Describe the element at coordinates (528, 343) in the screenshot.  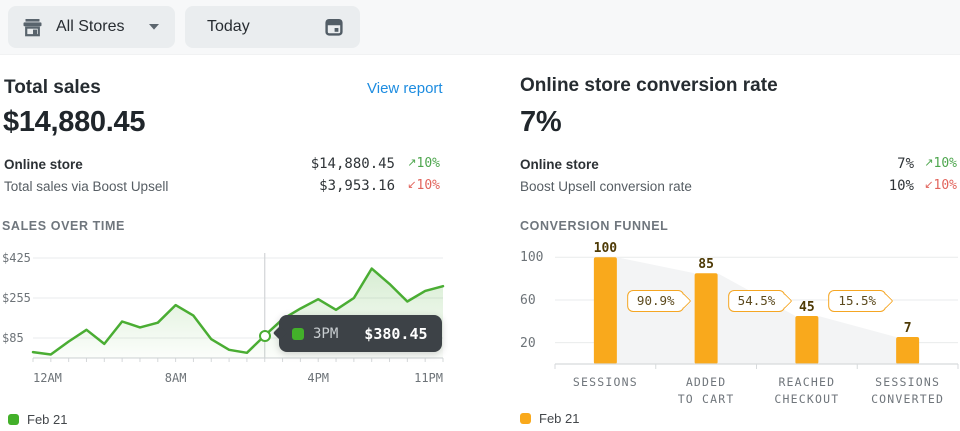
I see `axis-label: 20` at that location.